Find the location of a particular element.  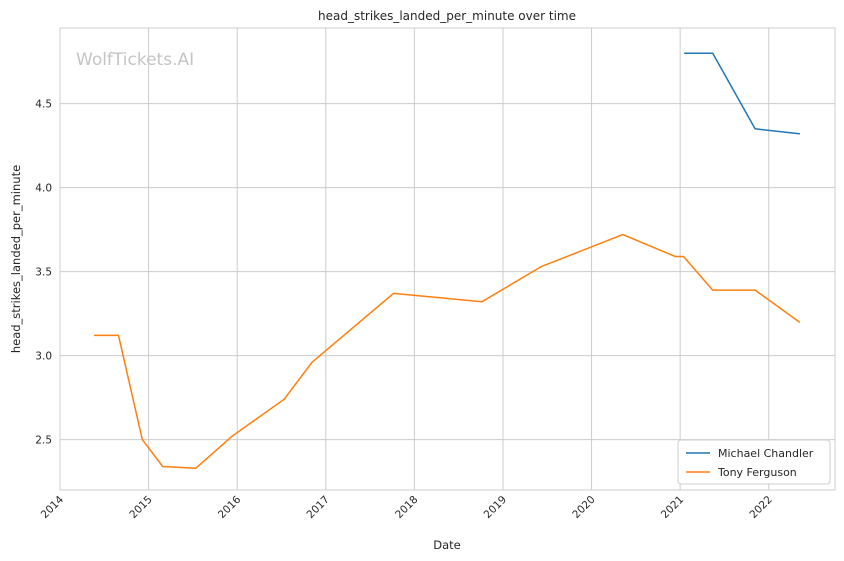

legend-label-tony-ferguson: Tony Ferguson is located at coordinates (757, 472).